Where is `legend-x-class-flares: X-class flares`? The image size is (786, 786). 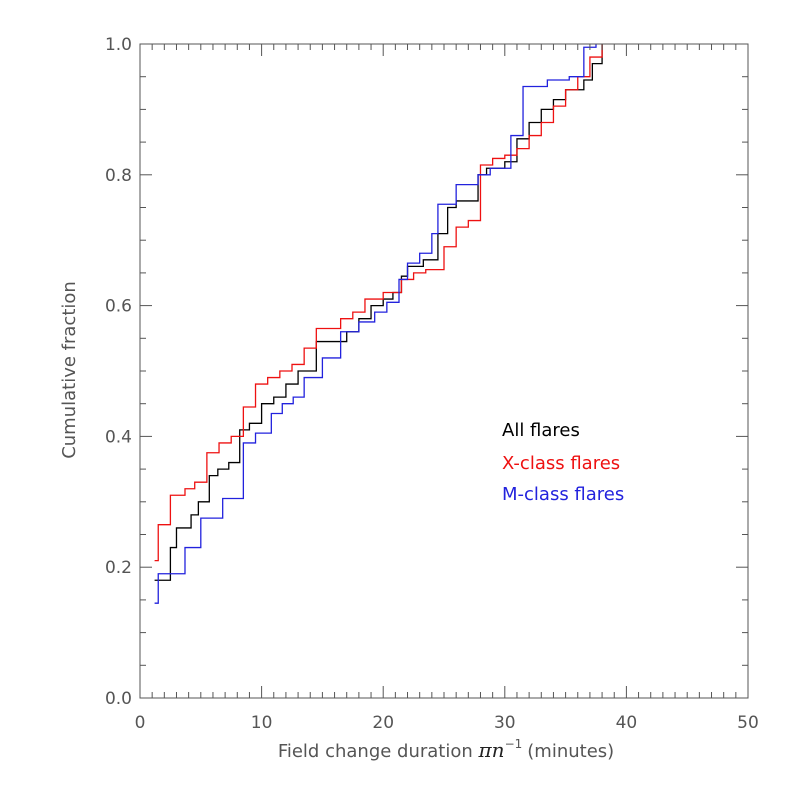 legend-x-class-flares: X-class flares is located at coordinates (561, 463).